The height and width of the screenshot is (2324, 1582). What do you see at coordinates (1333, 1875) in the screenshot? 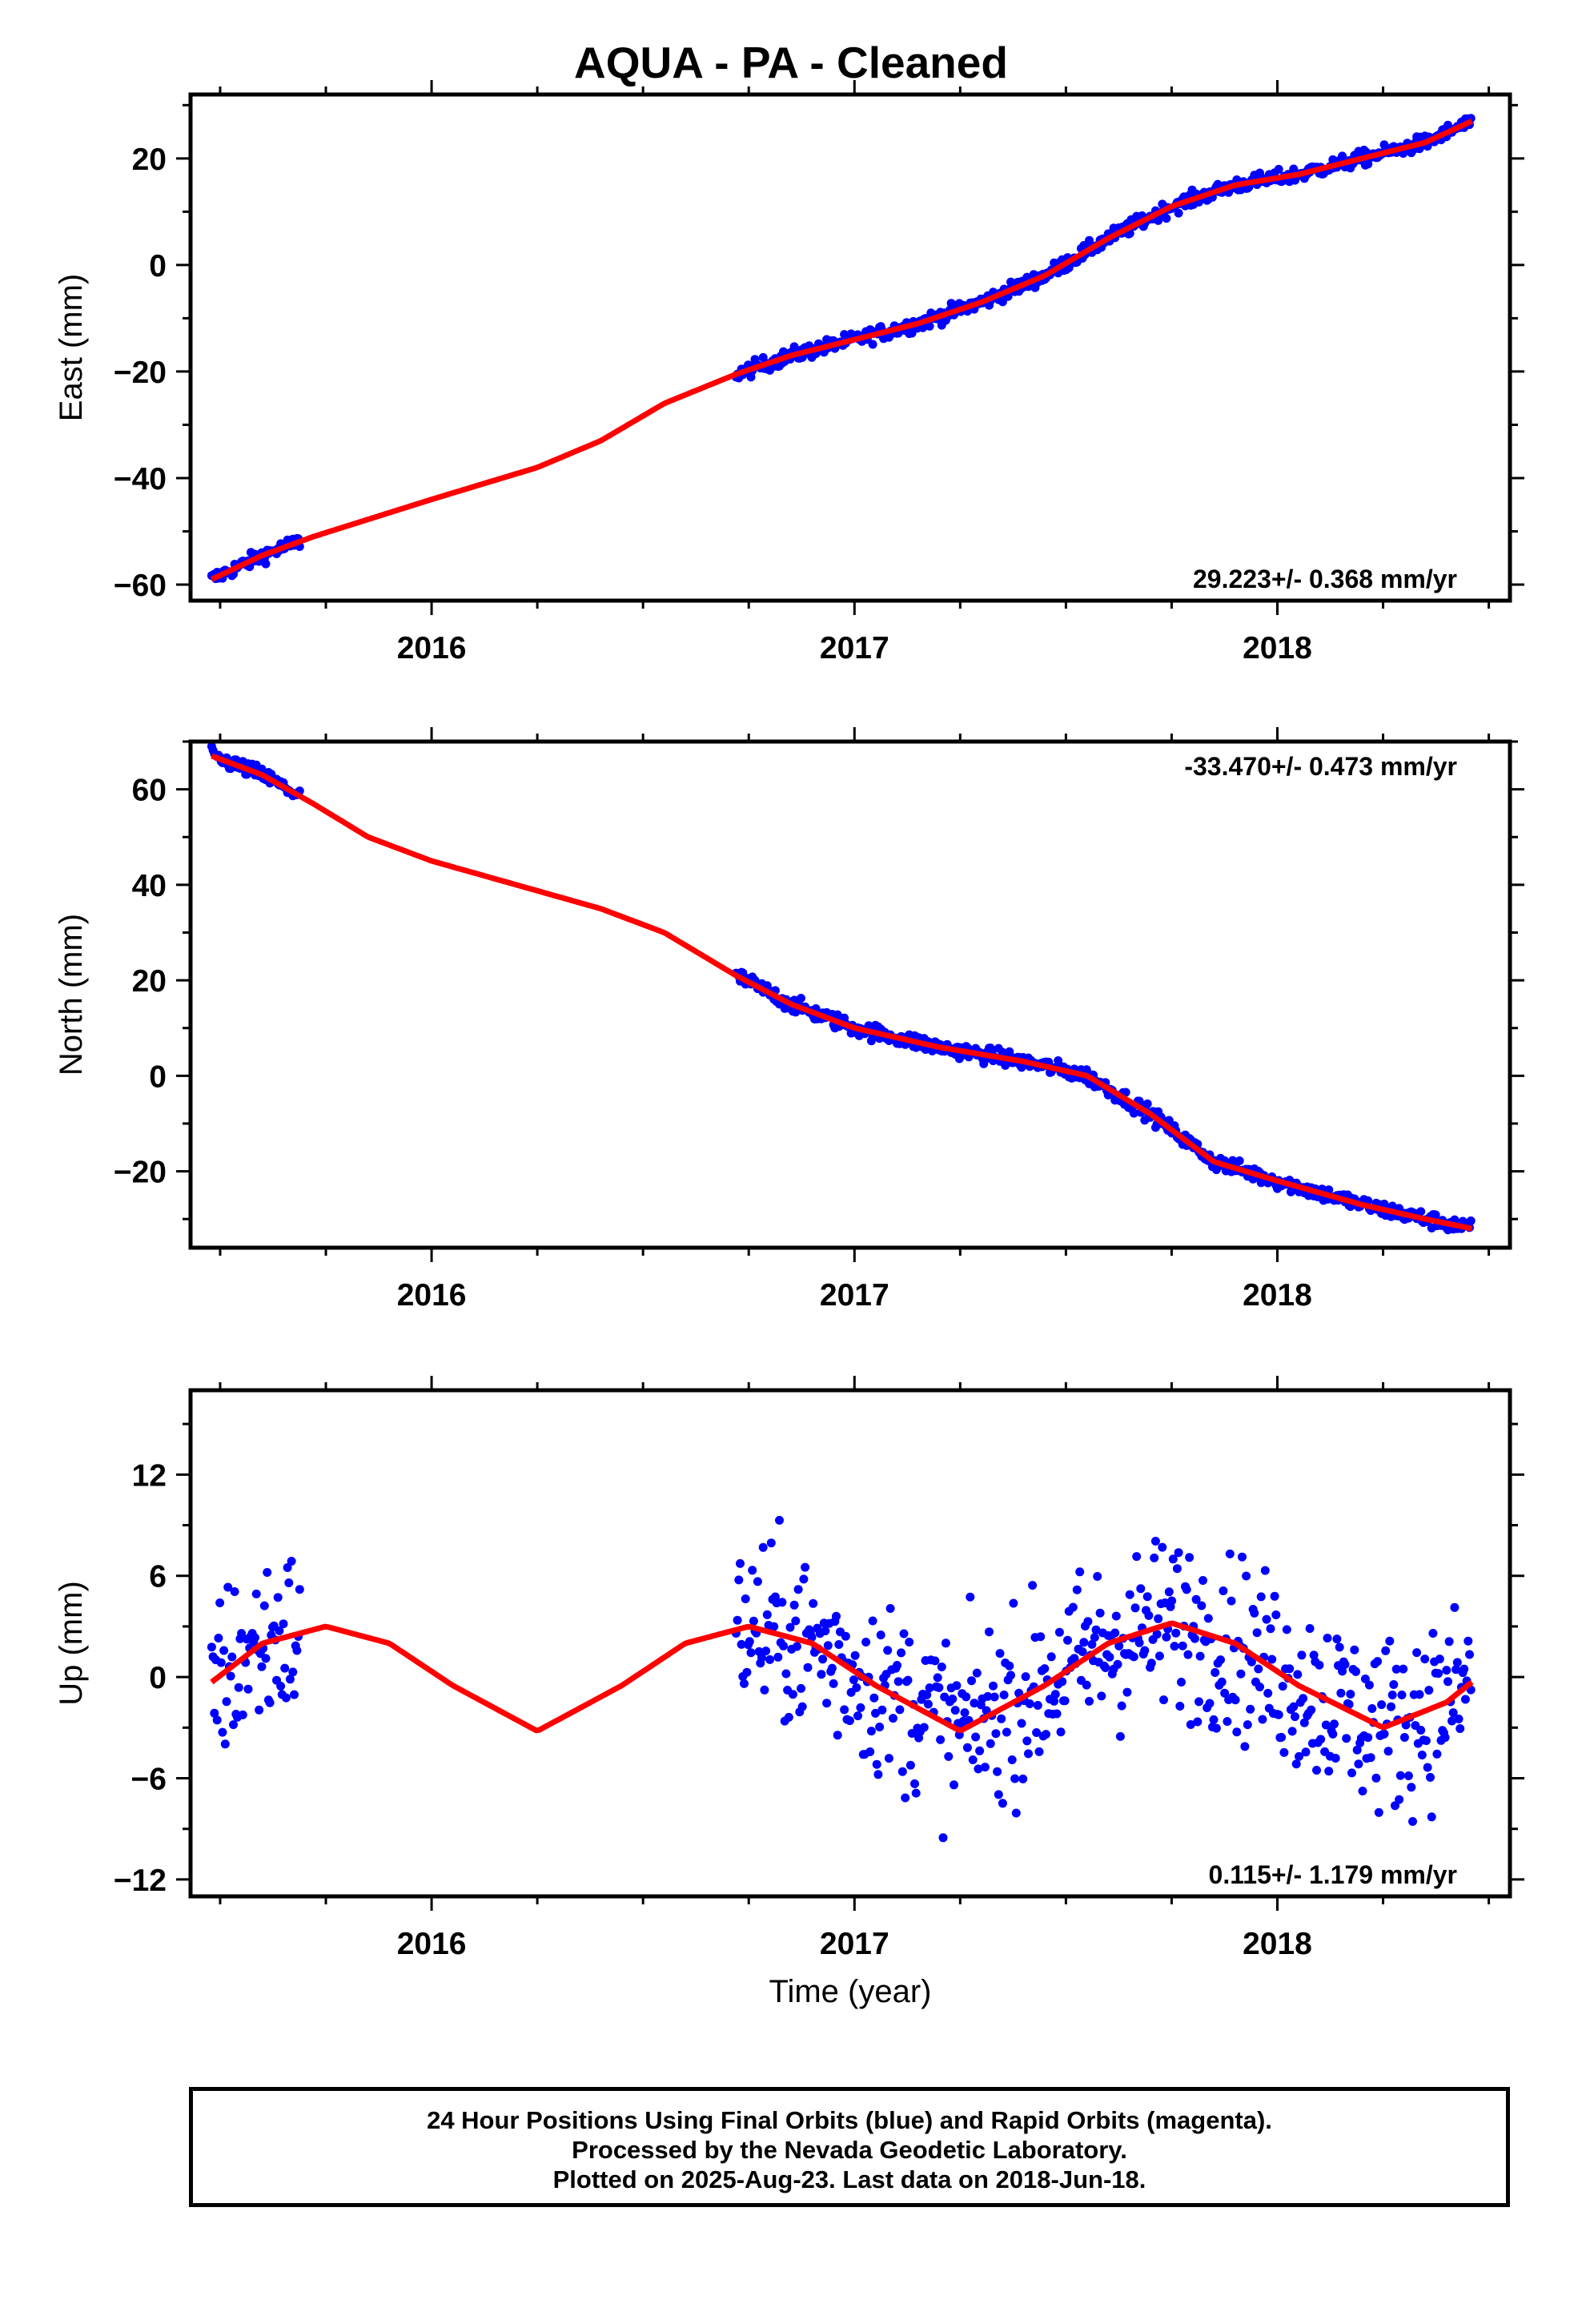
I see `rate-label: 0.115+/- 1.179 mm/yr` at bounding box center [1333, 1875].